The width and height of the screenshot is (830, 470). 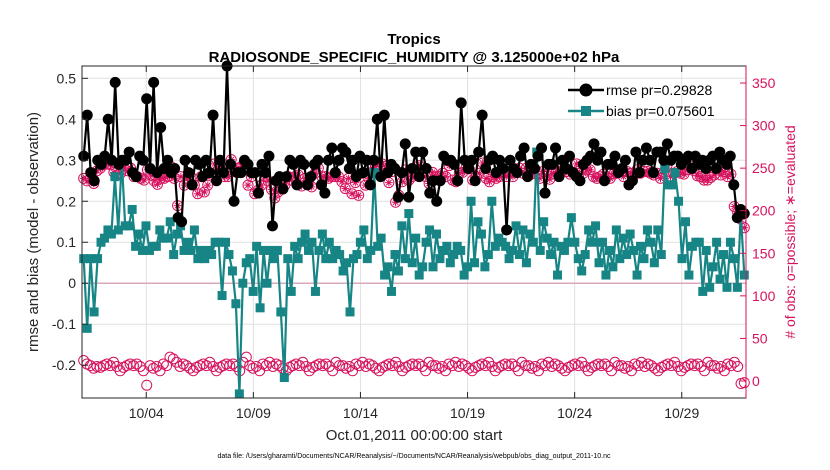 I want to click on y-tick-label: -0.1, so click(x=64, y=324).